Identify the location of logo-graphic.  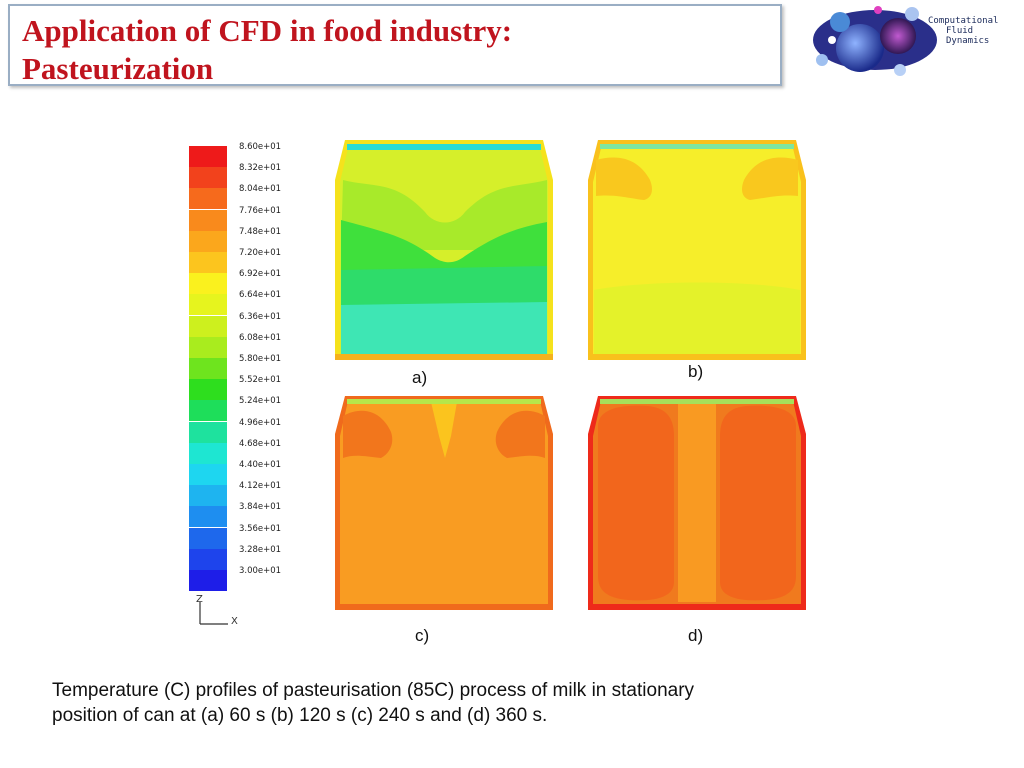
(875, 41).